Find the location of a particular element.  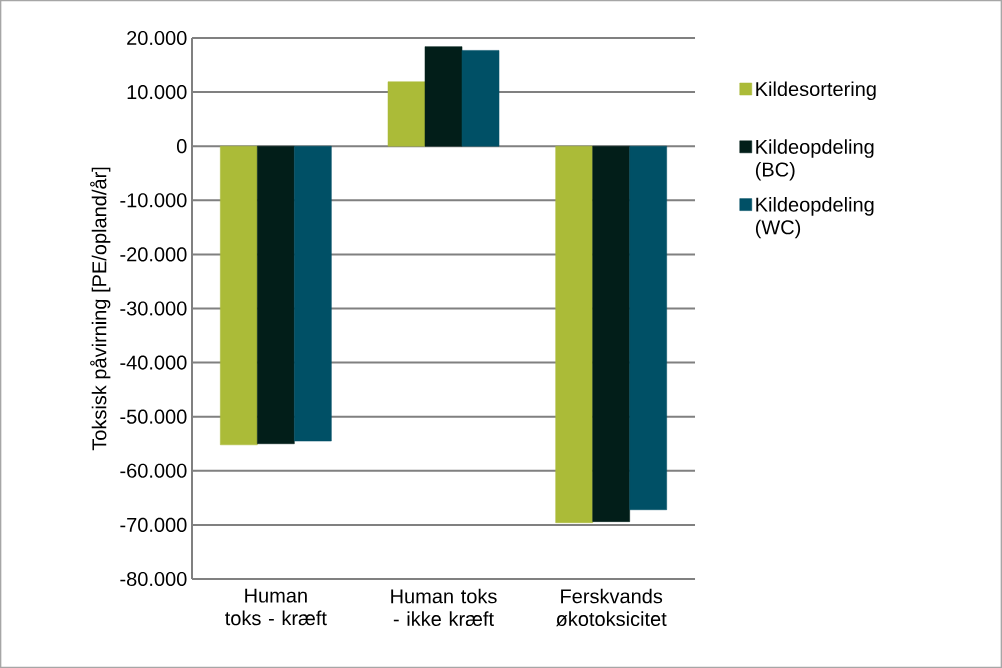

legend-label: Kildesortering is located at coordinates (816, 91).